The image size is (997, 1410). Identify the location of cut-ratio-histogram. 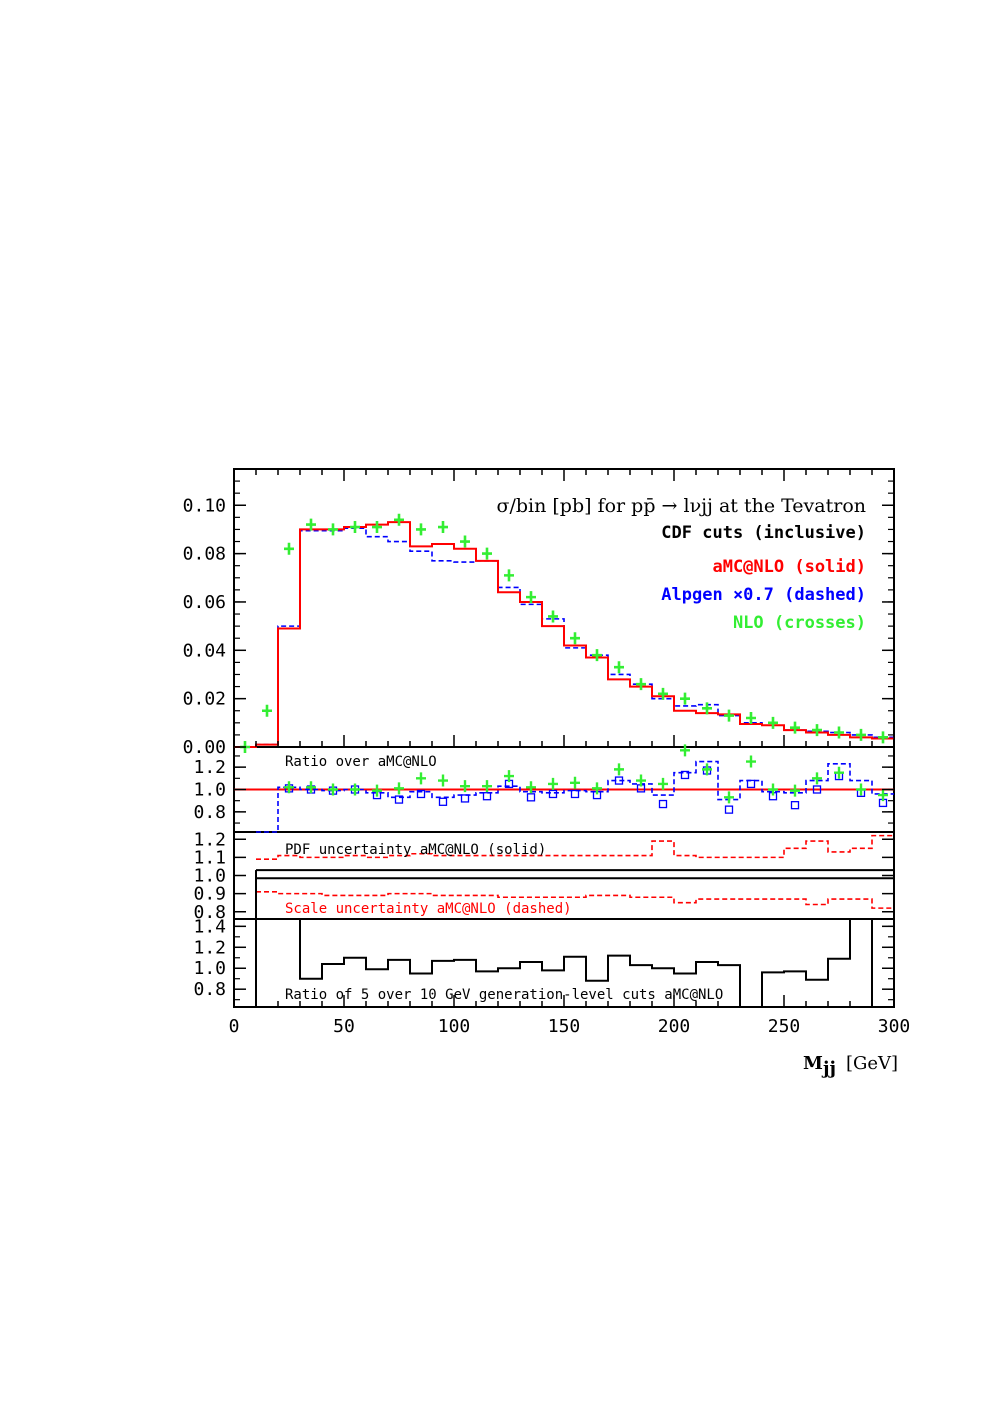
(574, 963).